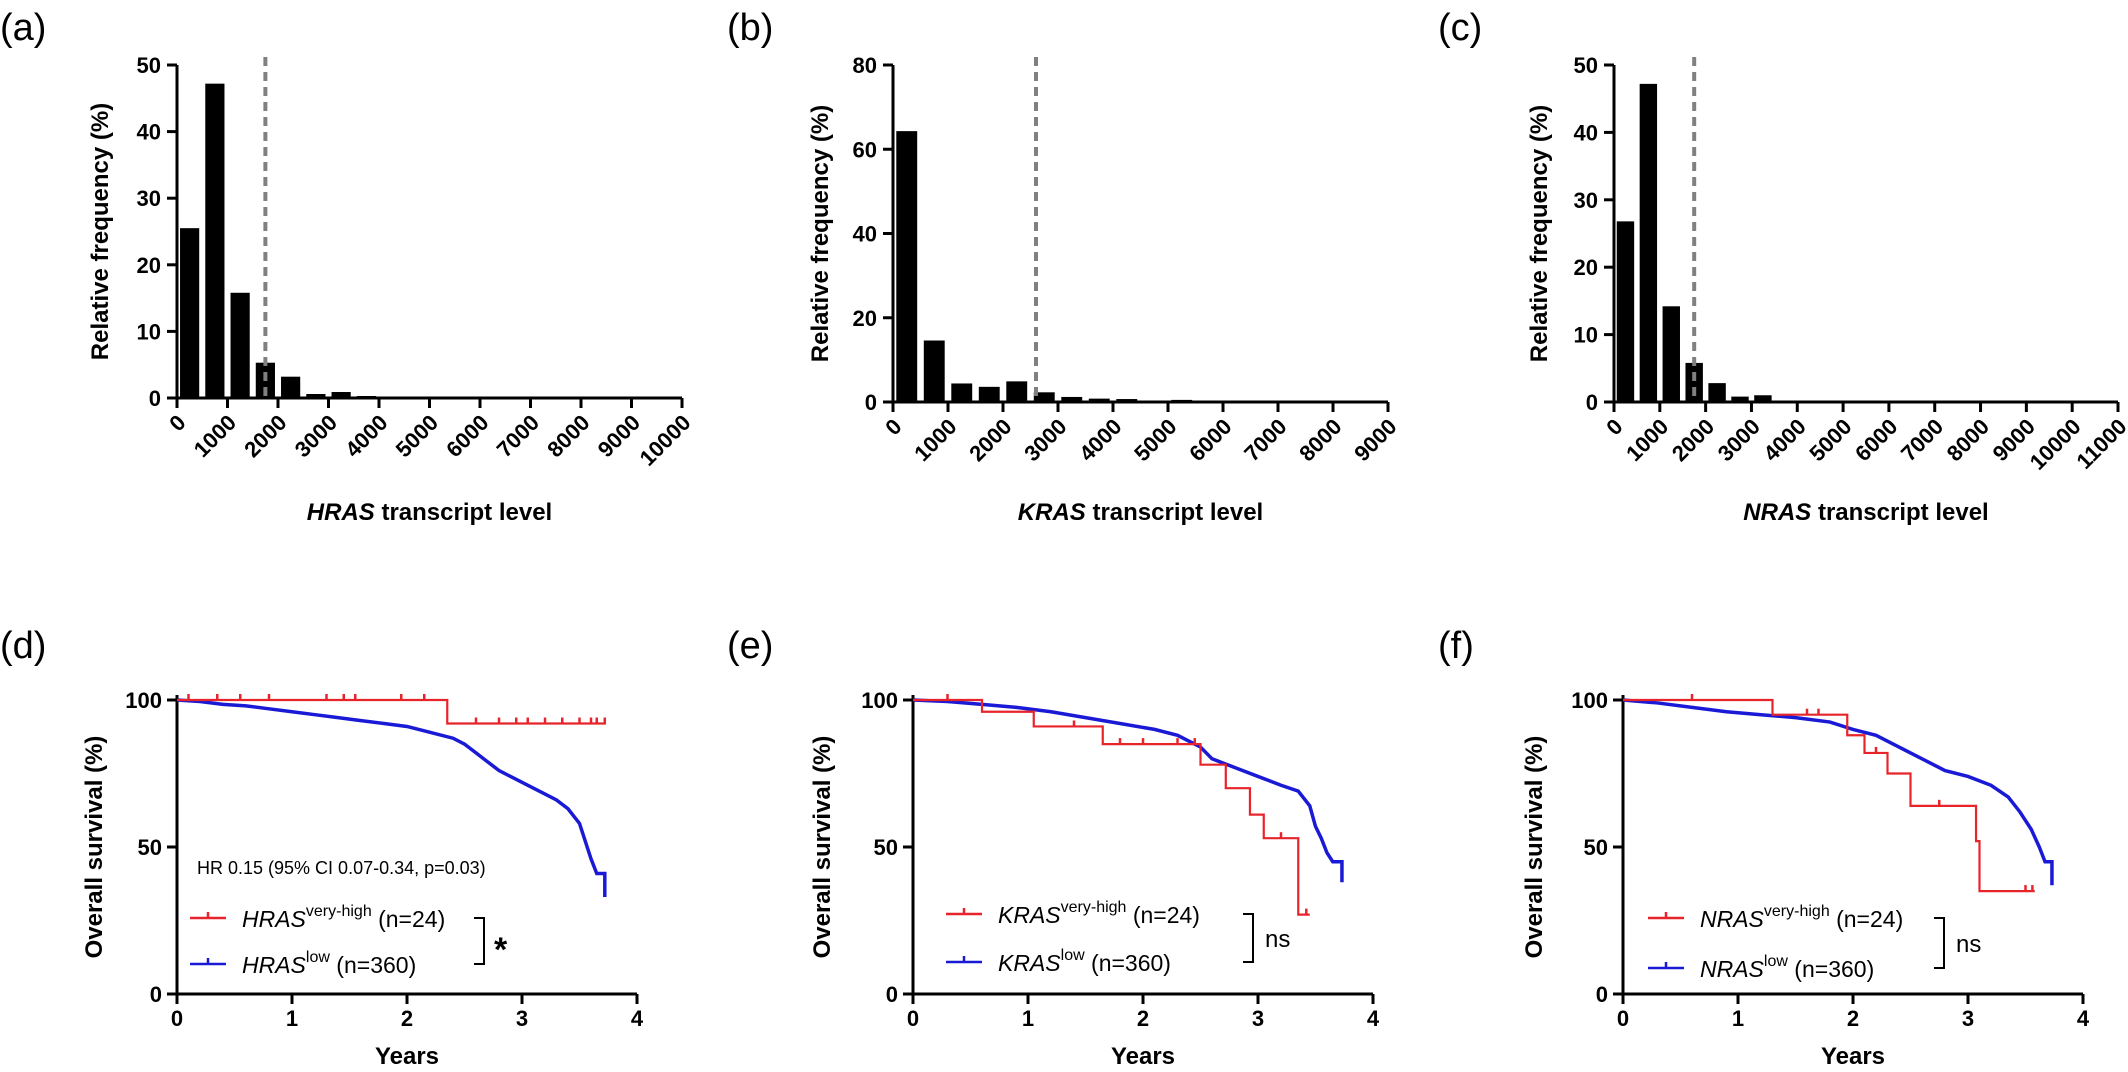 This screenshot has width=2128, height=1072. What do you see at coordinates (329, 963) in the screenshot?
I see `legend-entry: HRASlow (n=360)` at bounding box center [329, 963].